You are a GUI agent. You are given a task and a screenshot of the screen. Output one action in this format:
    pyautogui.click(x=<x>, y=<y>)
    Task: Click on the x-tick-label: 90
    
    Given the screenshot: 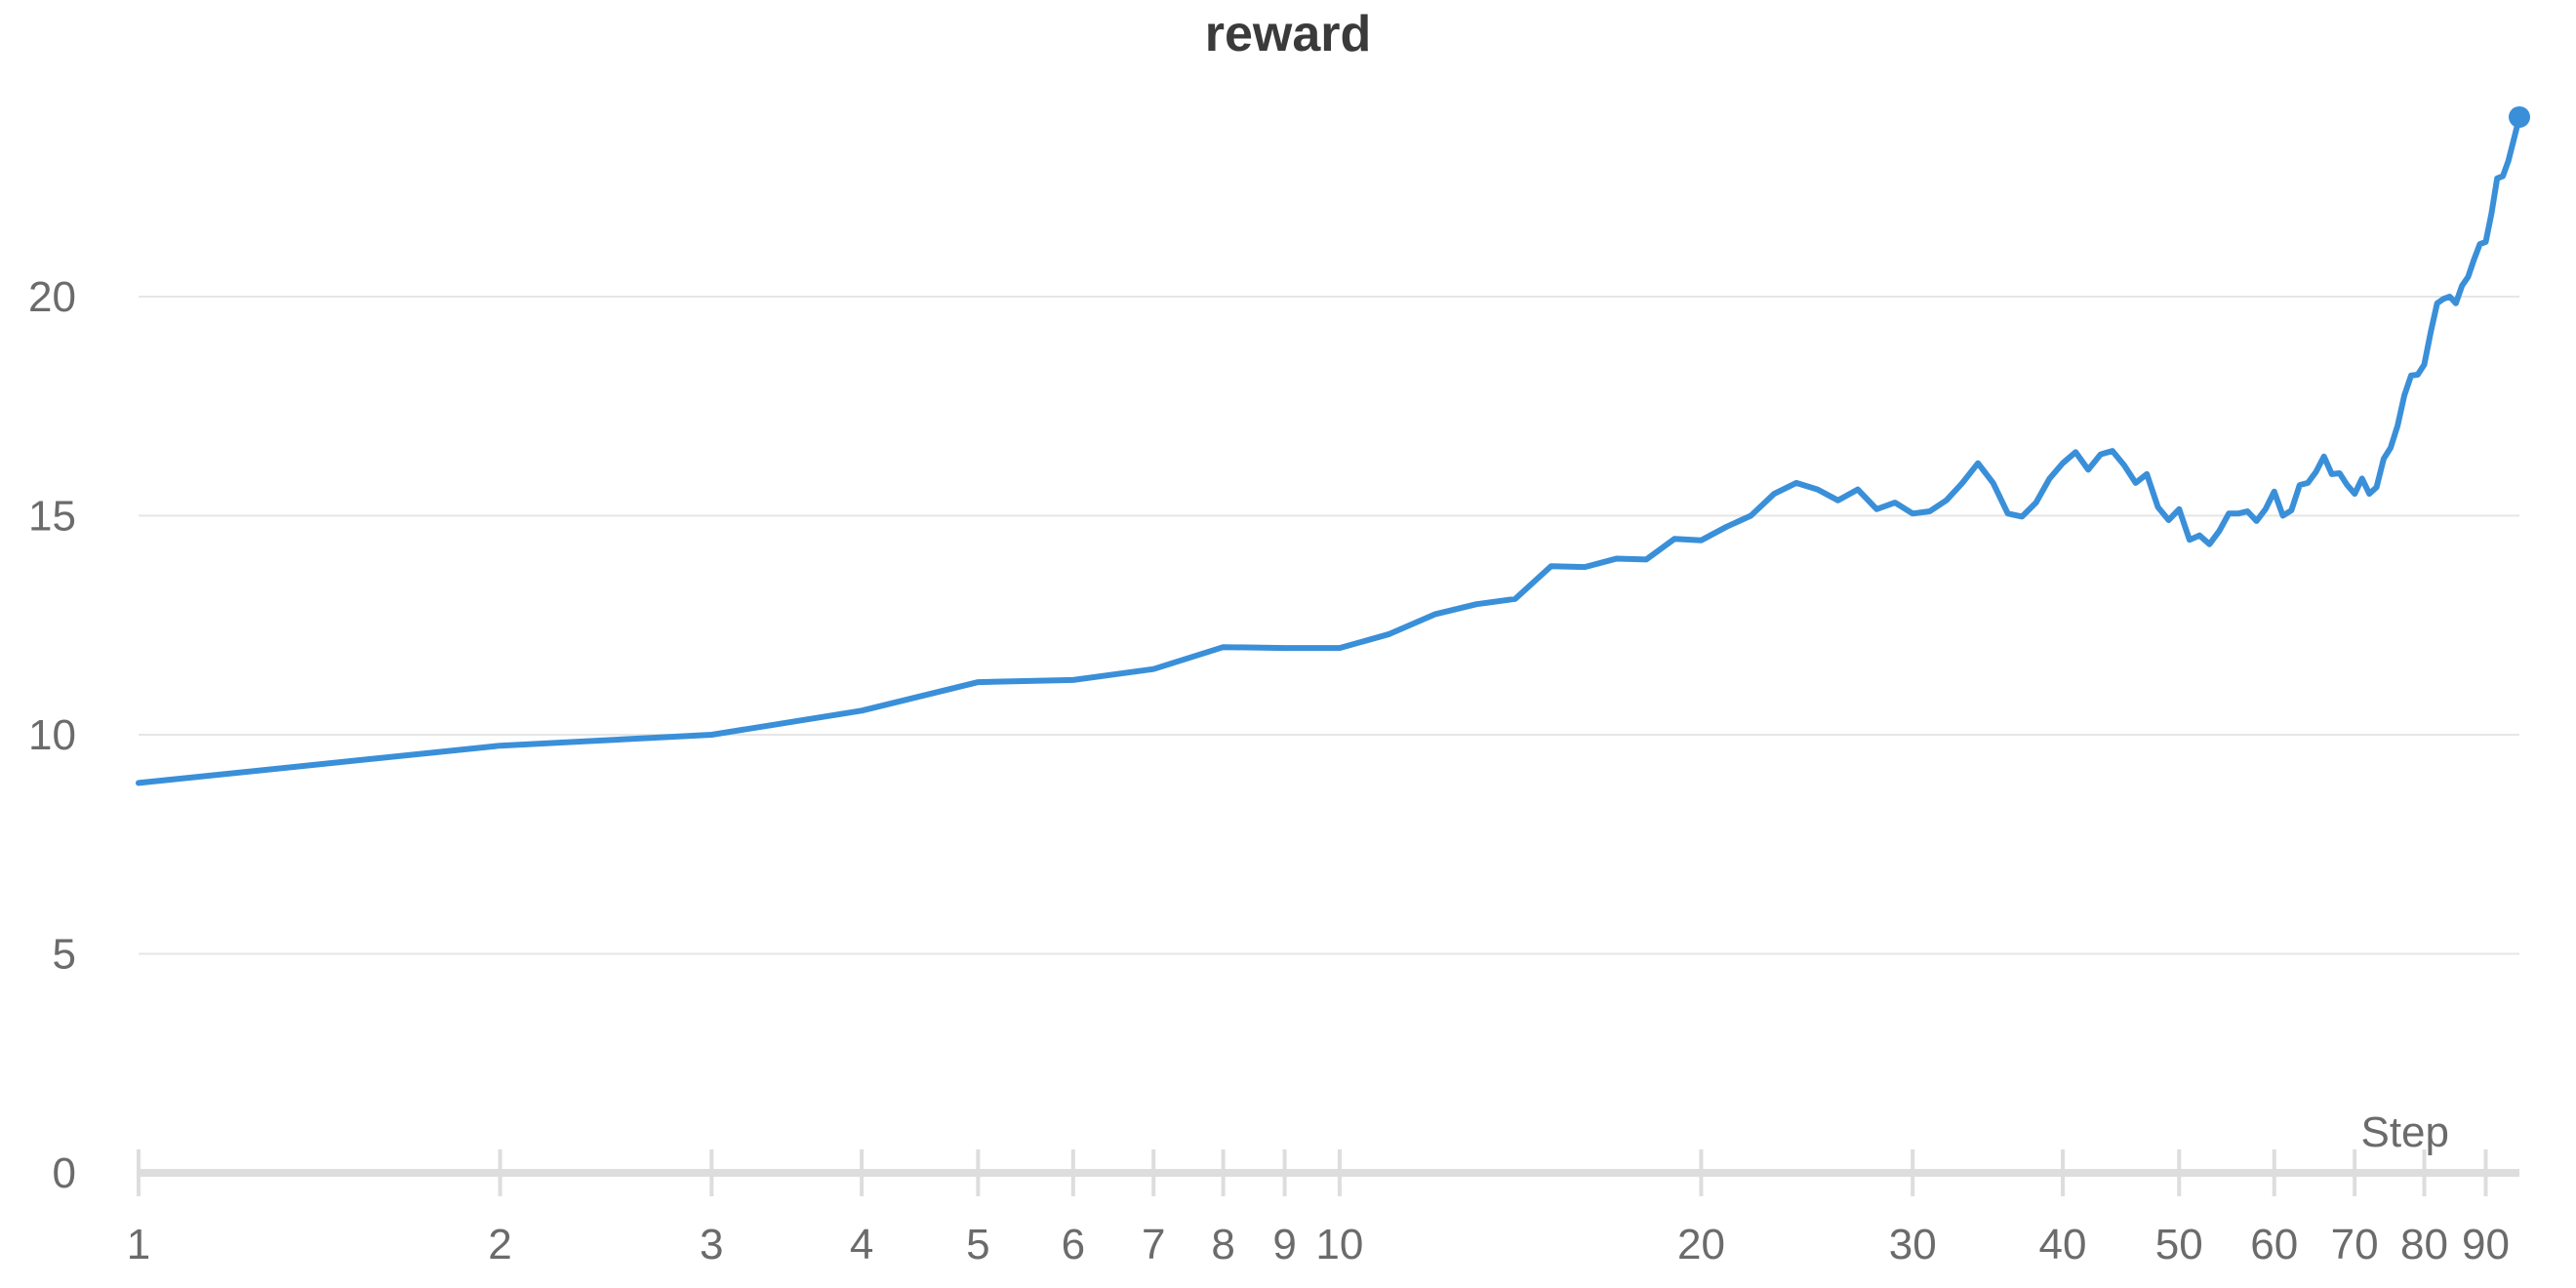 What is the action you would take?
    pyautogui.click(x=2486, y=1244)
    